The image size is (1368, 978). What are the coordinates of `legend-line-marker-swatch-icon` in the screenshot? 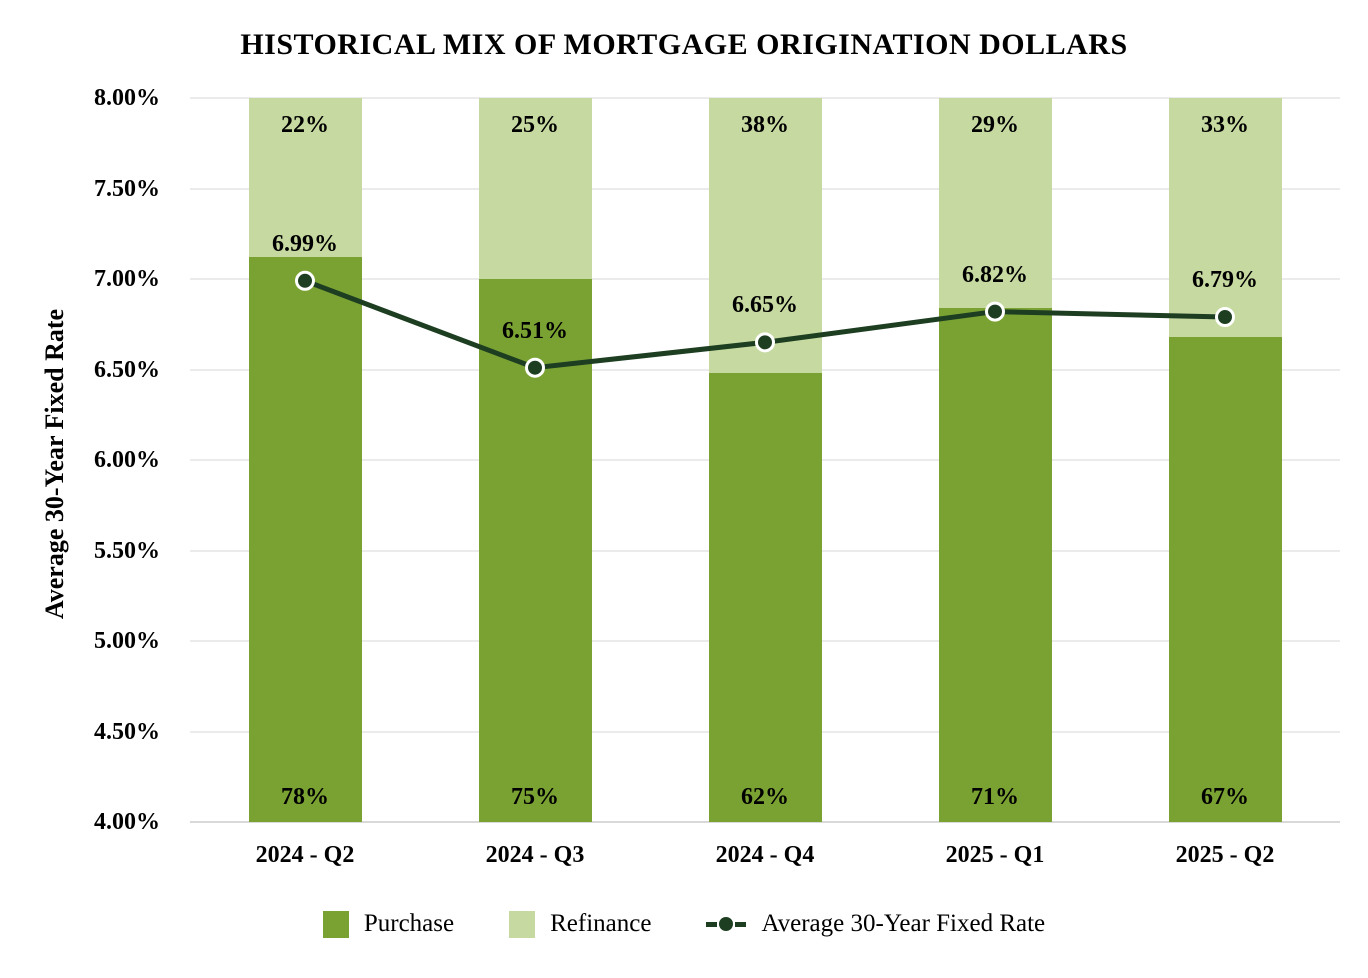 It's located at (726, 924).